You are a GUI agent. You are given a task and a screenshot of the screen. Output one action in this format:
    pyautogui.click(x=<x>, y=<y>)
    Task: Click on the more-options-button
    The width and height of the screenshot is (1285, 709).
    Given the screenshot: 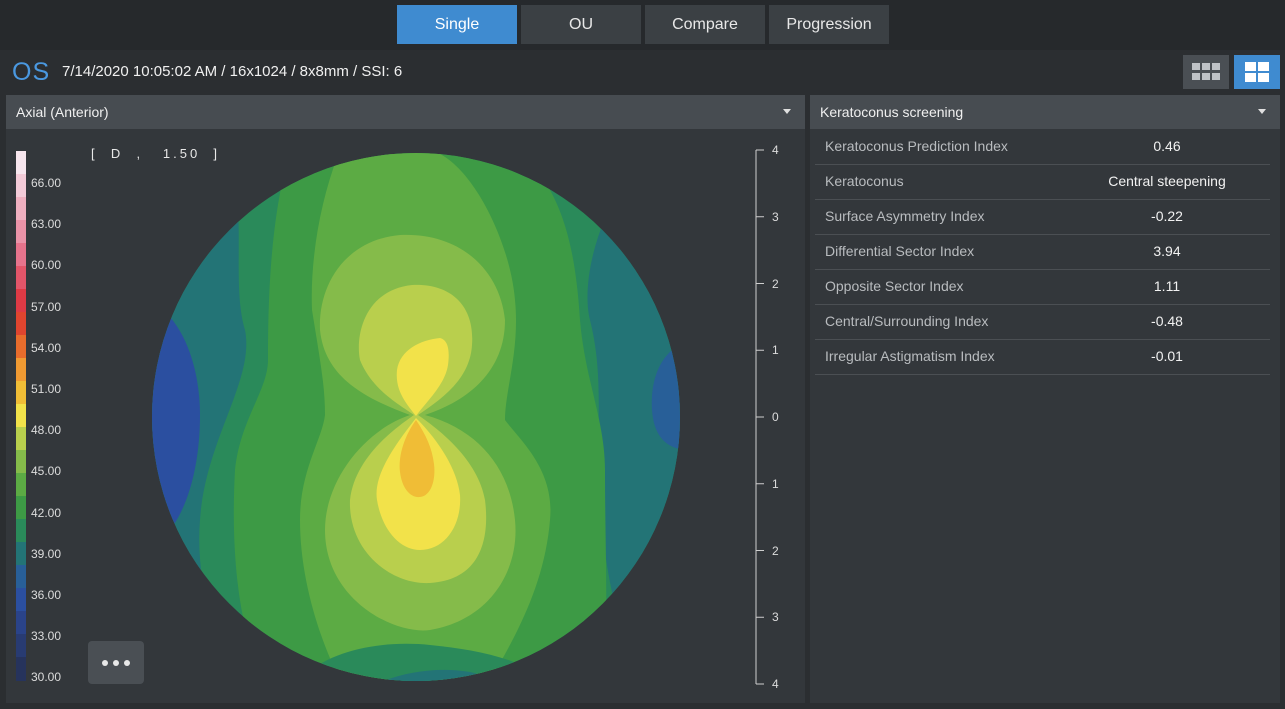 What is the action you would take?
    pyautogui.click(x=116, y=662)
    